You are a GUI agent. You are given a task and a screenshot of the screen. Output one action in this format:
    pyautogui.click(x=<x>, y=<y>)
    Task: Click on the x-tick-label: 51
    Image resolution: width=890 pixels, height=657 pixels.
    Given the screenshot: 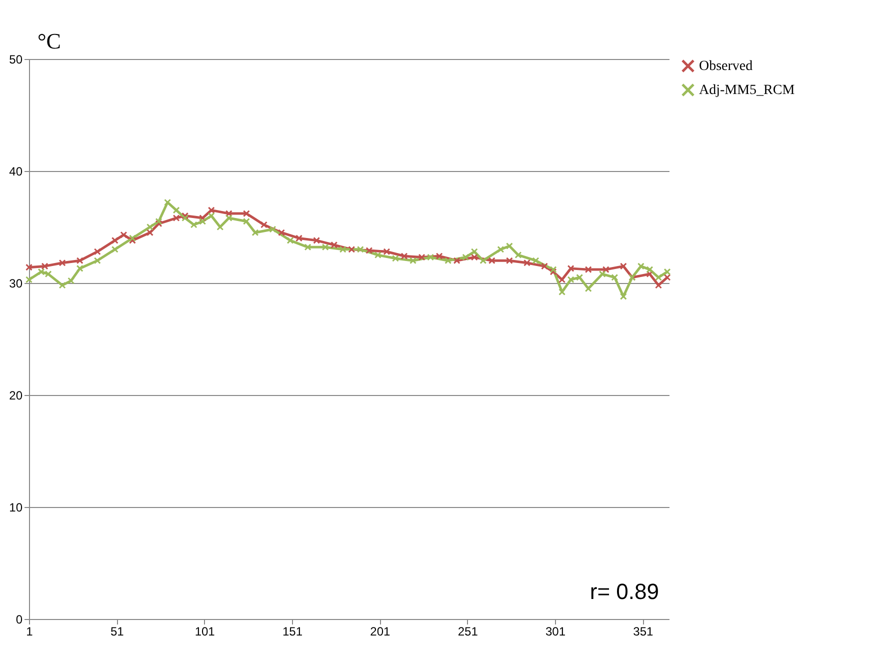 What is the action you would take?
    pyautogui.click(x=117, y=631)
    